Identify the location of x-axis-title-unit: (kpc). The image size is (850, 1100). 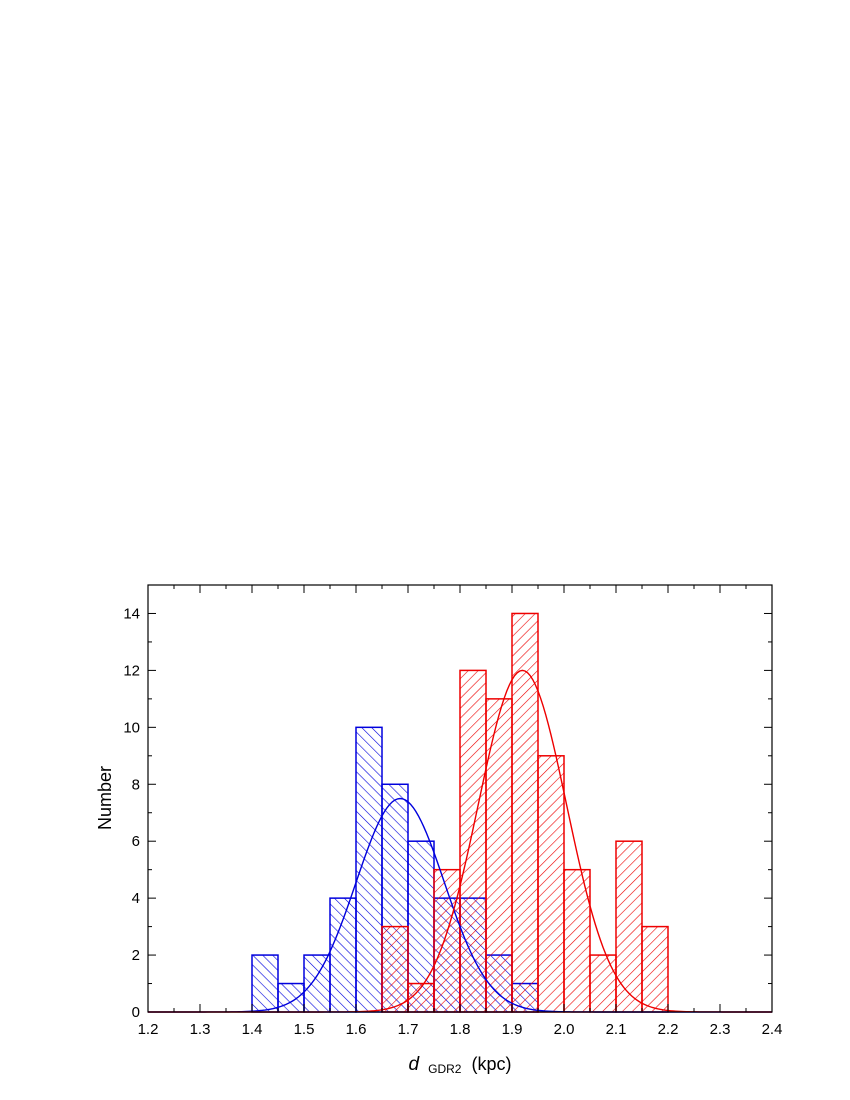
(491, 1064).